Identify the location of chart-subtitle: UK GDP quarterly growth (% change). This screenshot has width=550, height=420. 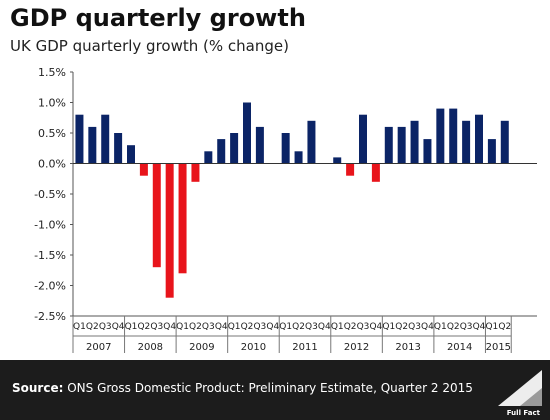
(149, 46).